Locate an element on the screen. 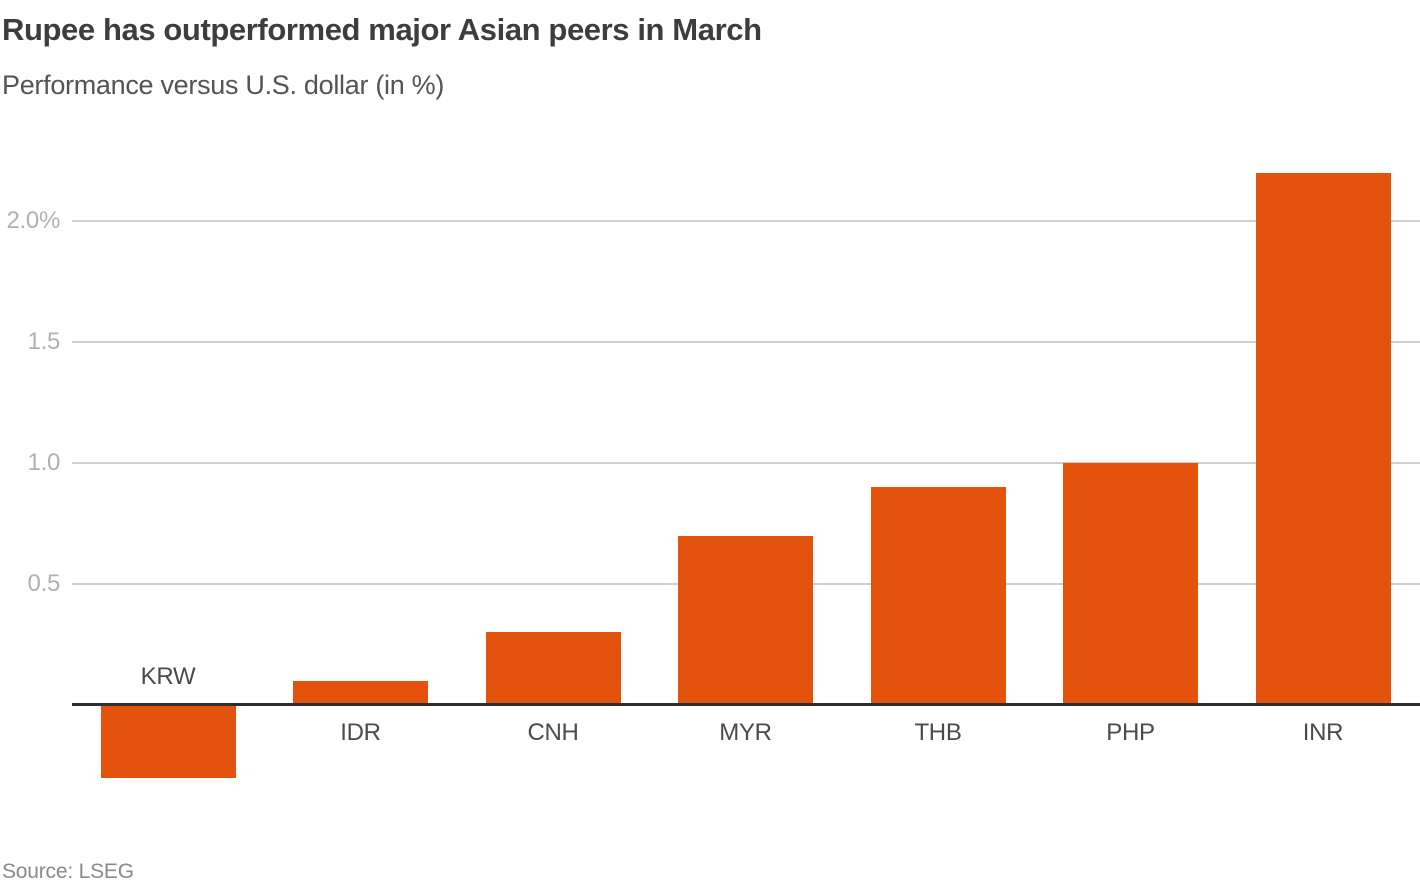 The width and height of the screenshot is (1420, 890). category-label: IDR is located at coordinates (360, 732).